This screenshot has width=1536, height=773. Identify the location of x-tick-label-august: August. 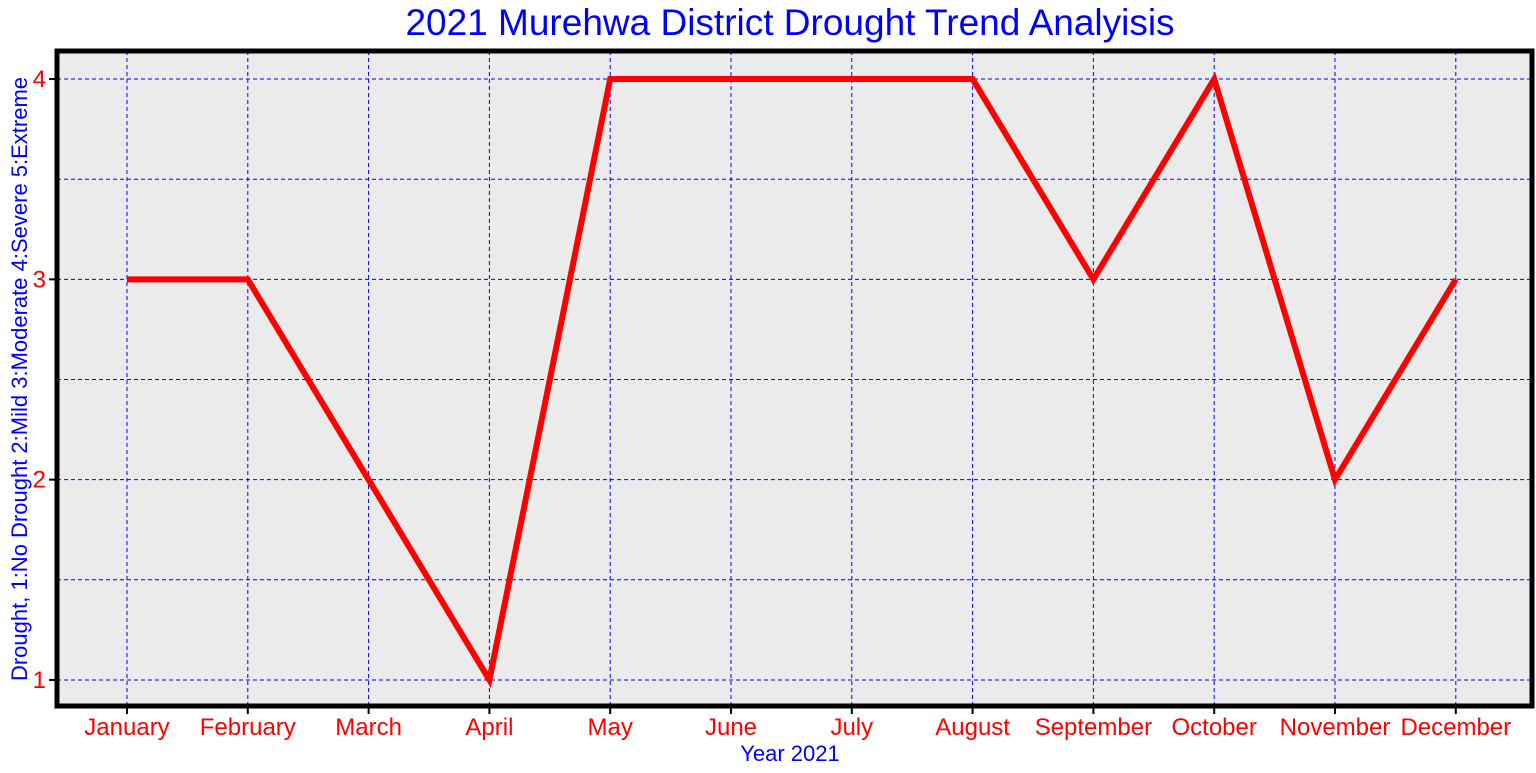
(972, 727).